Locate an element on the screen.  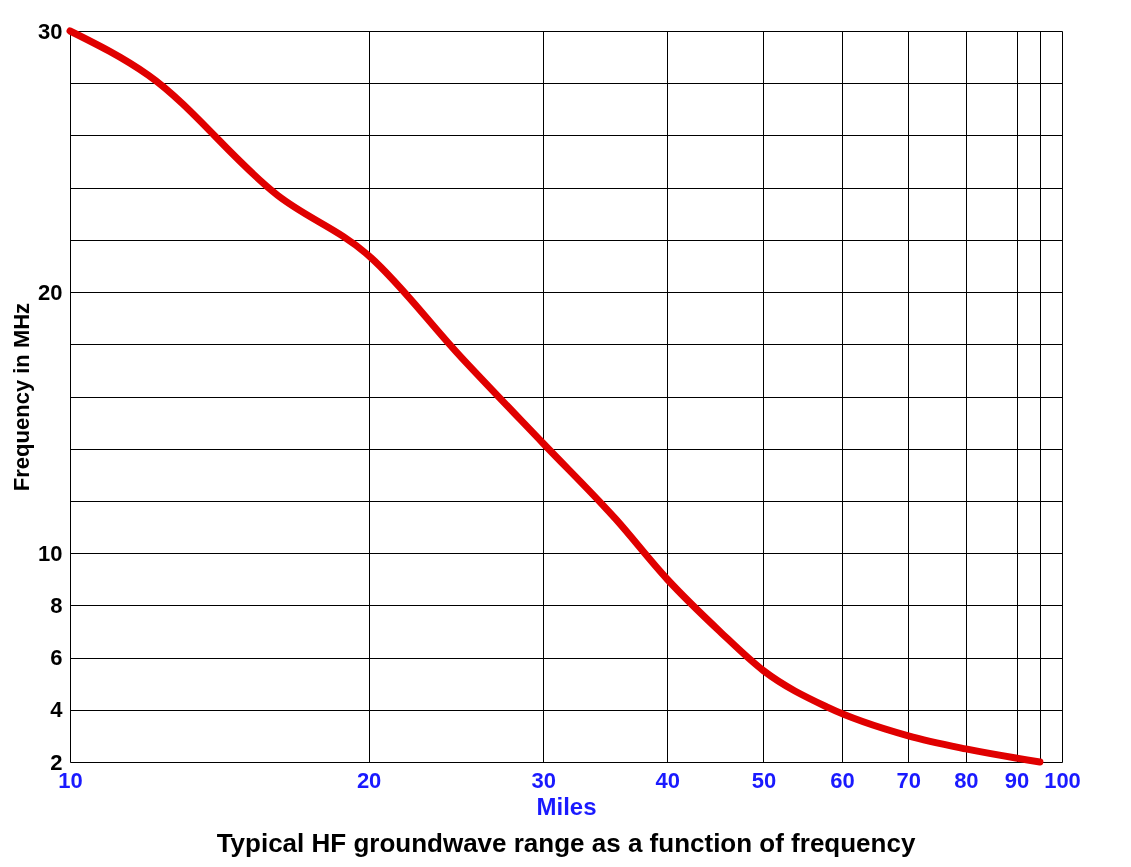
y-tick-label: 4 is located at coordinates (57, 710).